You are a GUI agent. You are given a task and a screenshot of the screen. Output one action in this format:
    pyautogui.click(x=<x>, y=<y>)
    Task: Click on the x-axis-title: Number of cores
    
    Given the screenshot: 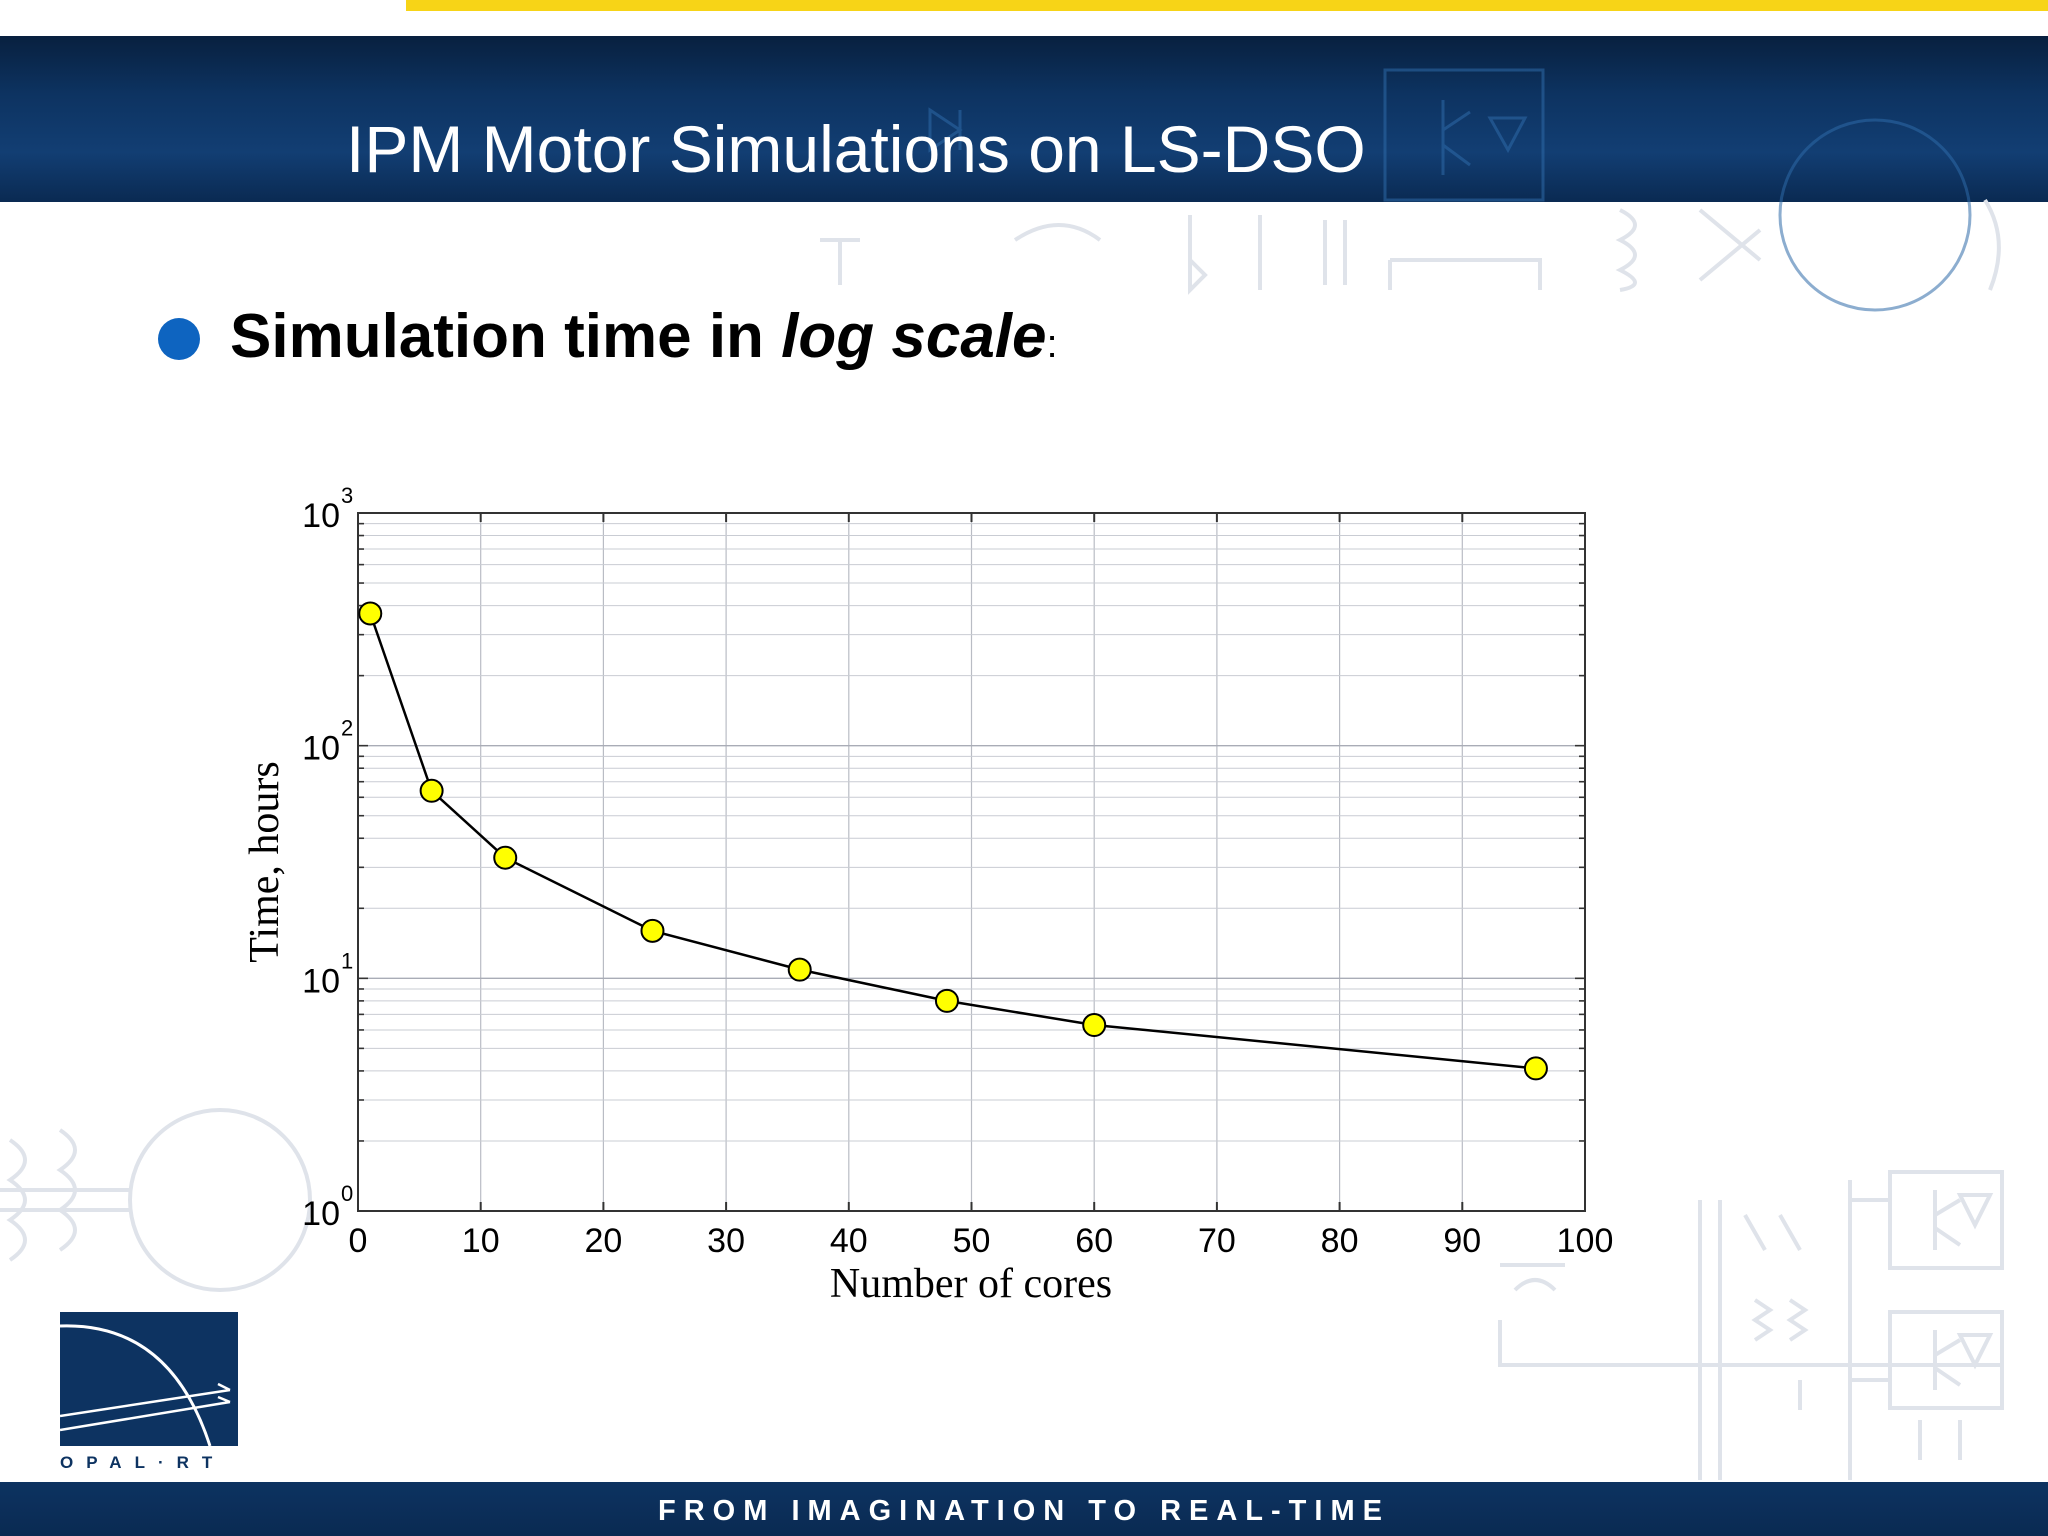 What is the action you would take?
    pyautogui.click(x=971, y=1284)
    